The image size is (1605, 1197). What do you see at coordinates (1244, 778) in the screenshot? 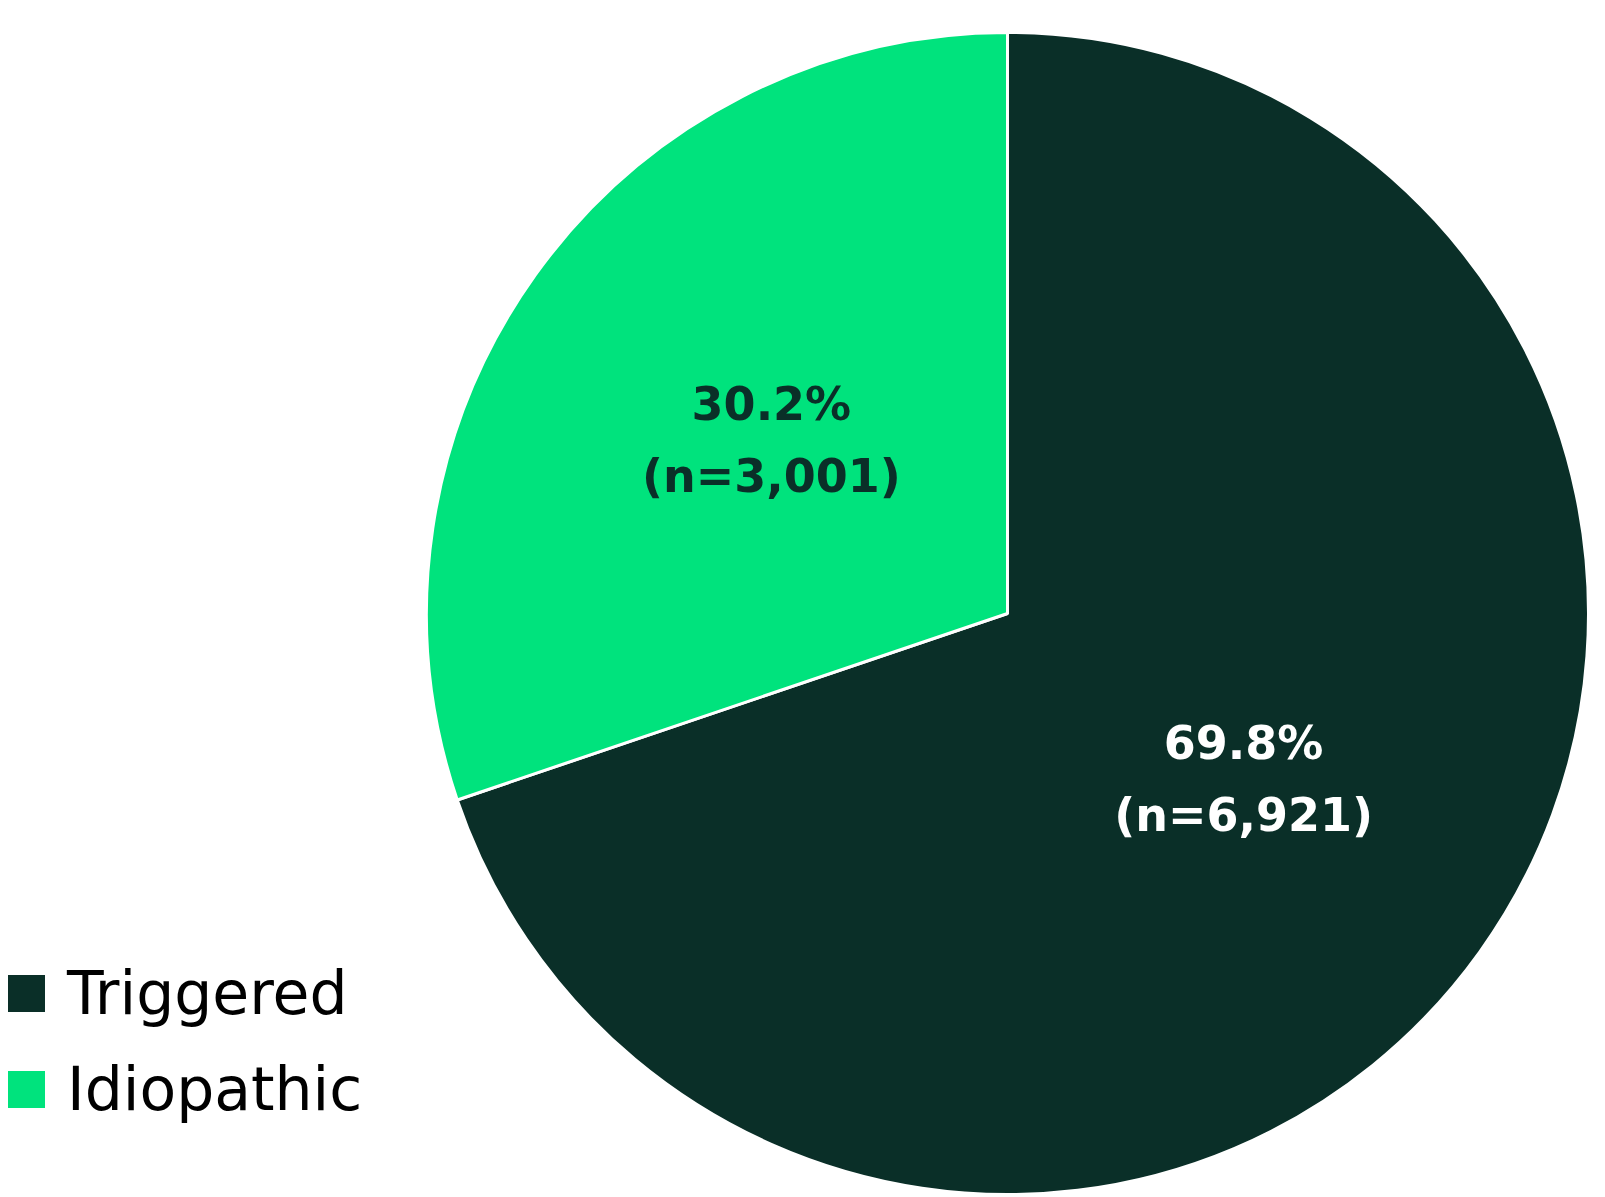
I see `data-label: 69.8% (n=6,921)` at bounding box center [1244, 778].